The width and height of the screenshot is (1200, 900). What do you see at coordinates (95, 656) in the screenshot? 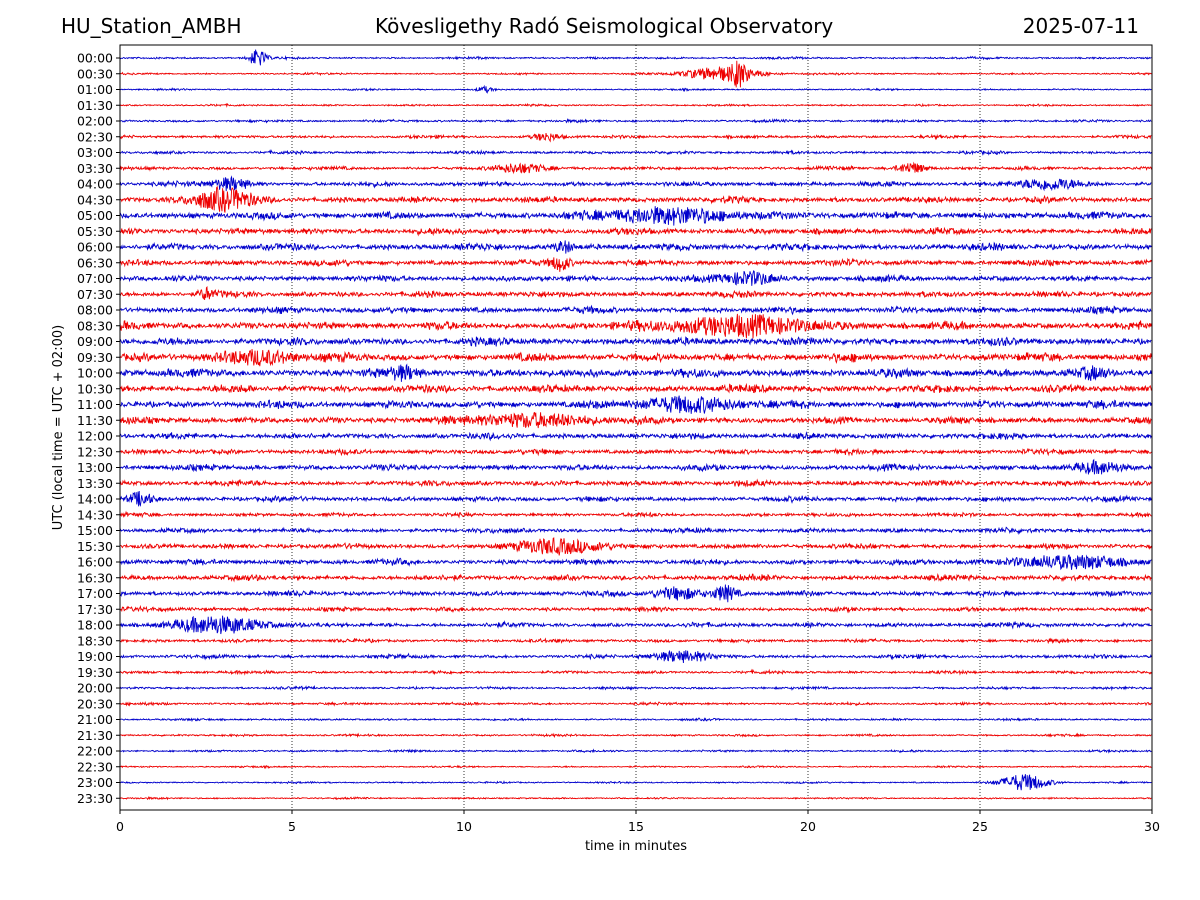
I see `y-tick-label: 19:00` at bounding box center [95, 656].